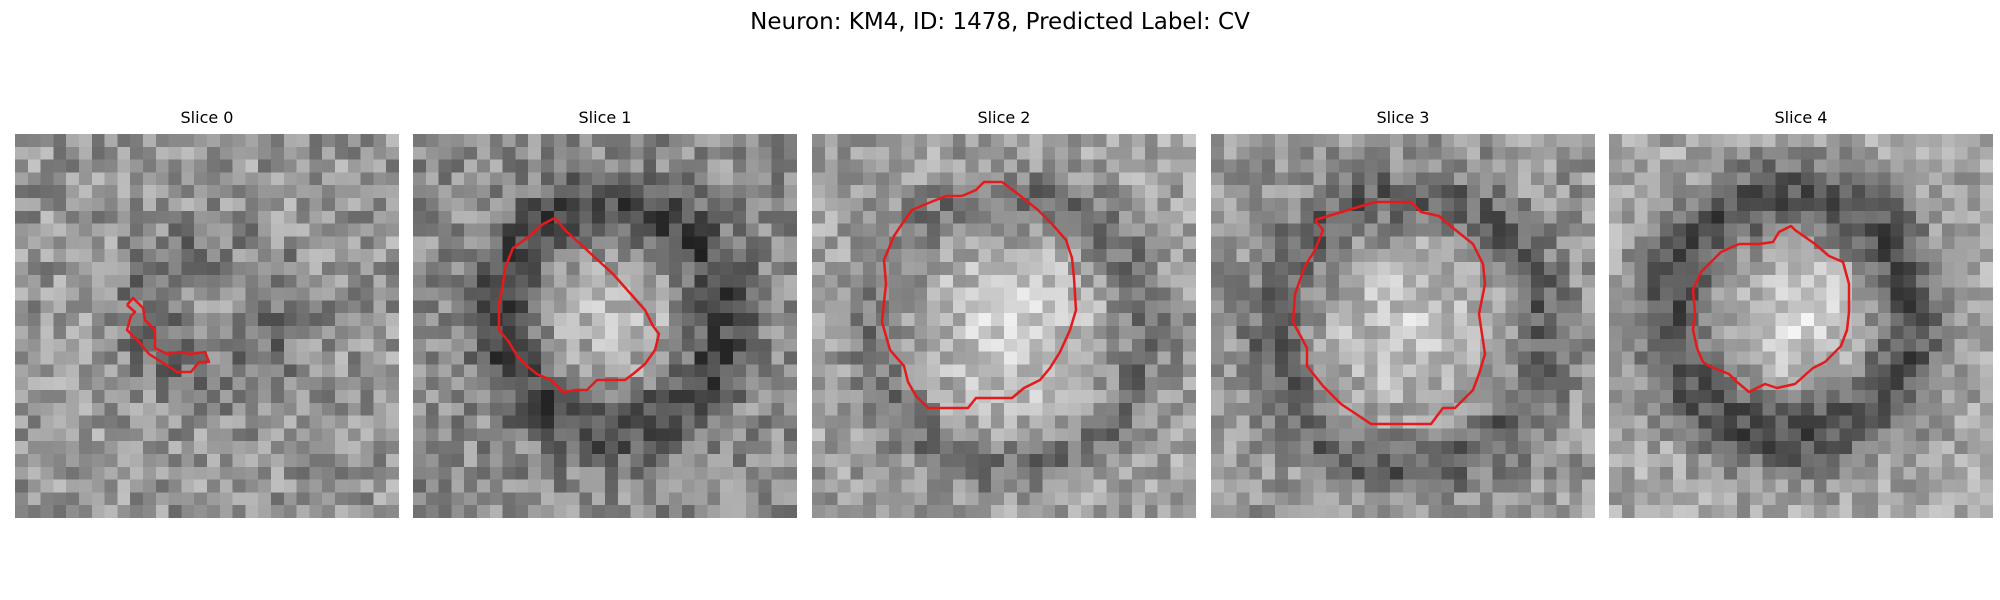 The image size is (2000, 600). I want to click on slice-panel-3: Slice 3, so click(1403, 313).